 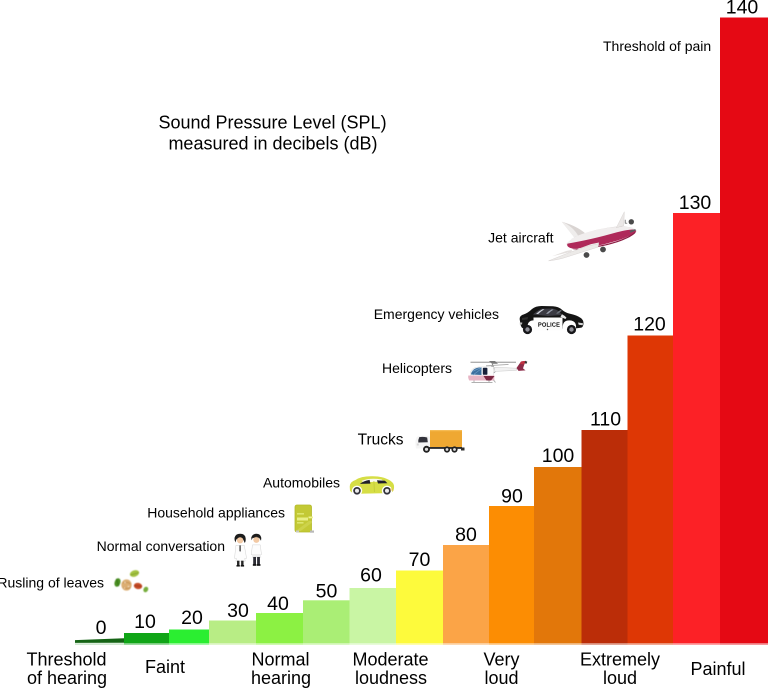 I want to click on svg-text: Sound Pressure Level (SPL), so click(x=272, y=123).